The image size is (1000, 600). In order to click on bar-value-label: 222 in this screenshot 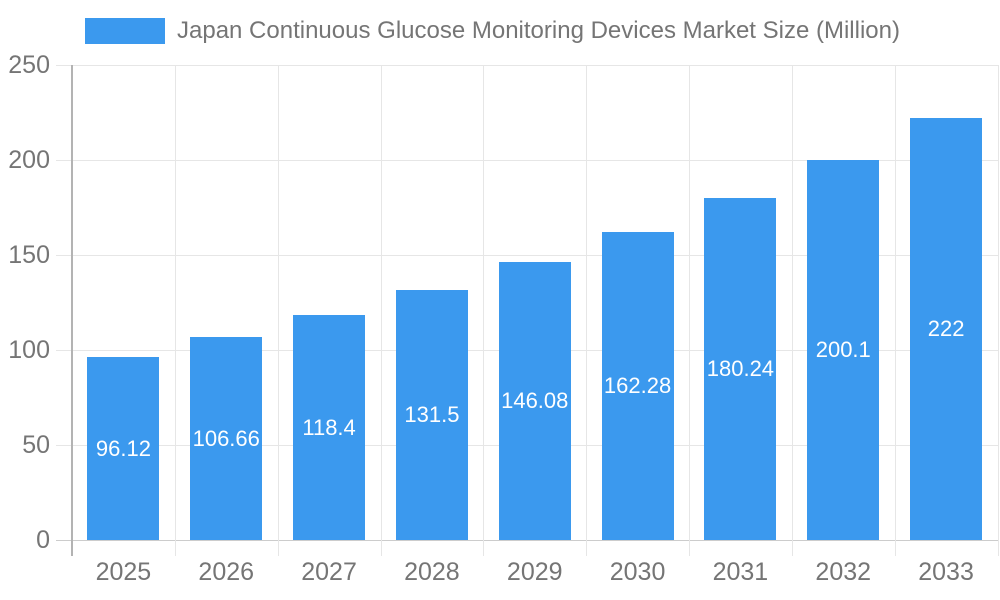, I will do `click(946, 329)`.